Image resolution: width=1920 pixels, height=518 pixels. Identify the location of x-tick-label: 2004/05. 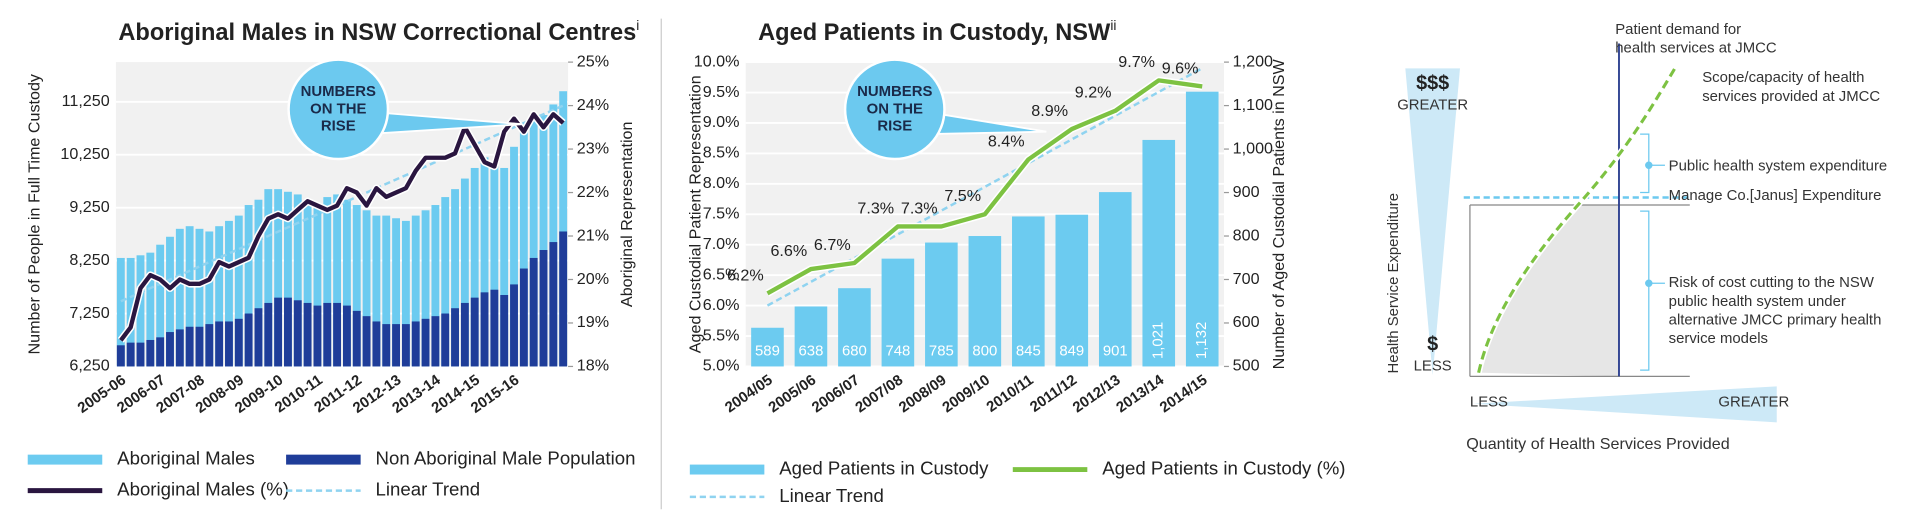
(748, 394).